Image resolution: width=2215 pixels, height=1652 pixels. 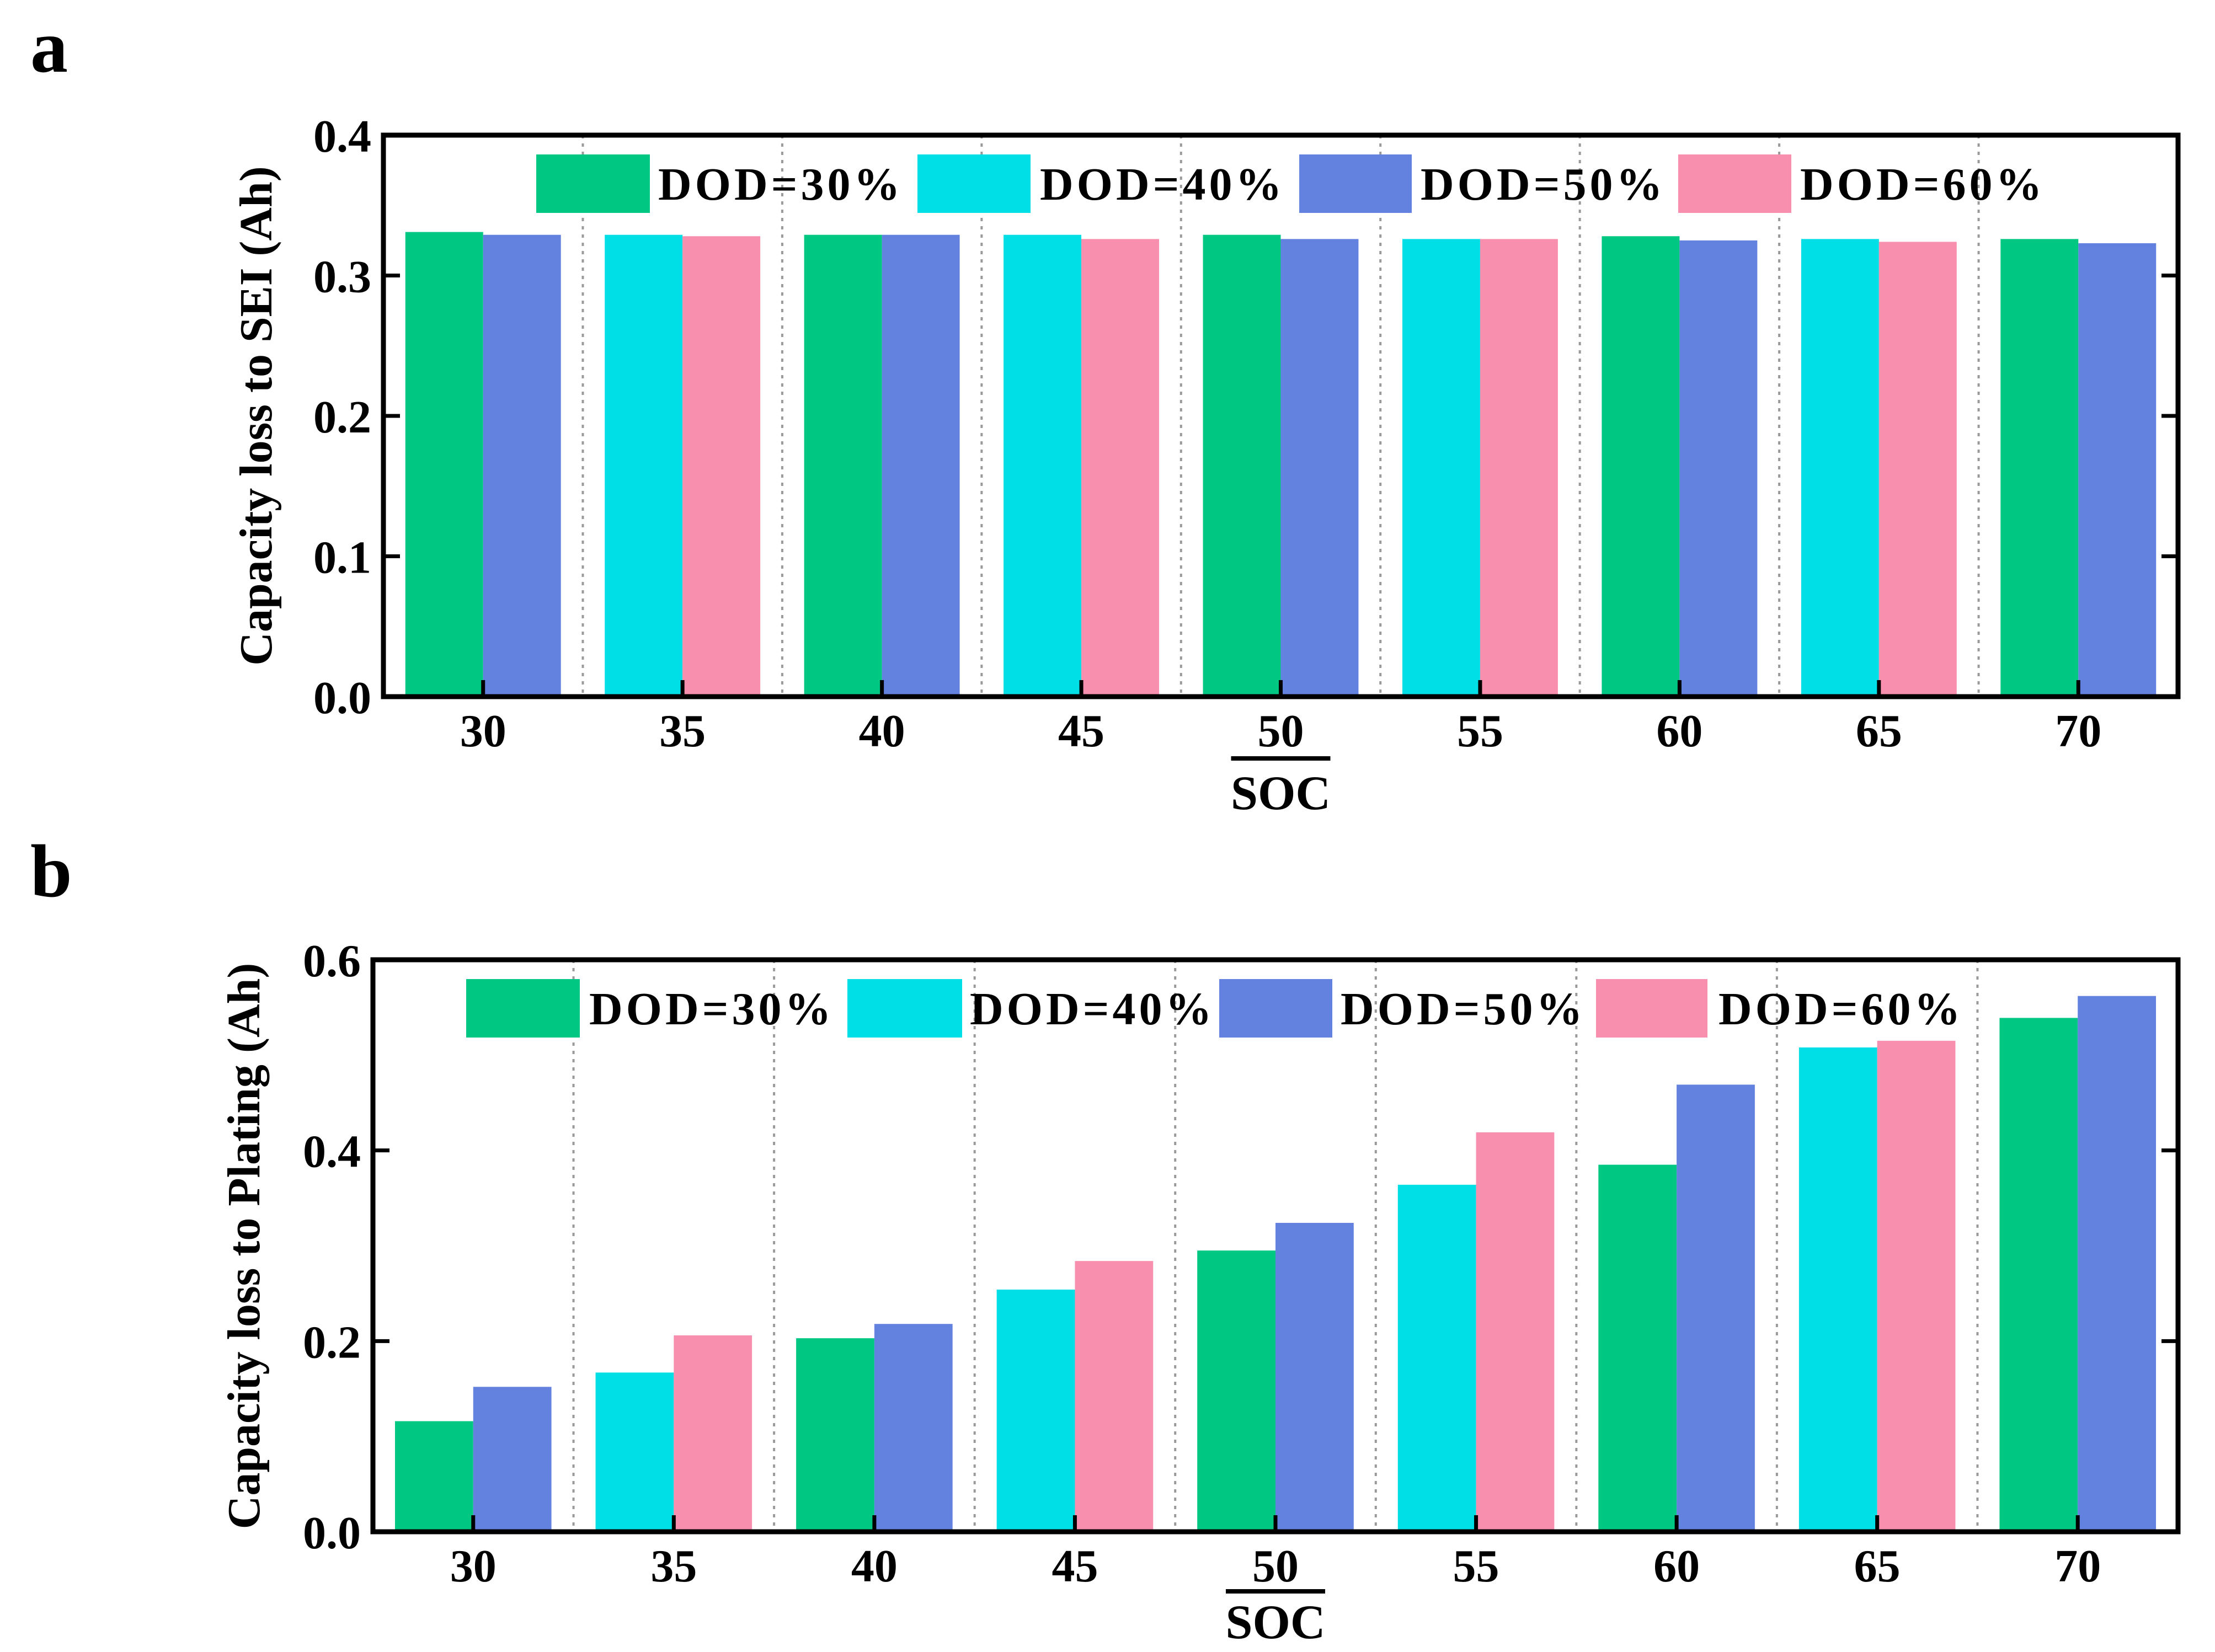 I want to click on panel-label: a, so click(x=49, y=47).